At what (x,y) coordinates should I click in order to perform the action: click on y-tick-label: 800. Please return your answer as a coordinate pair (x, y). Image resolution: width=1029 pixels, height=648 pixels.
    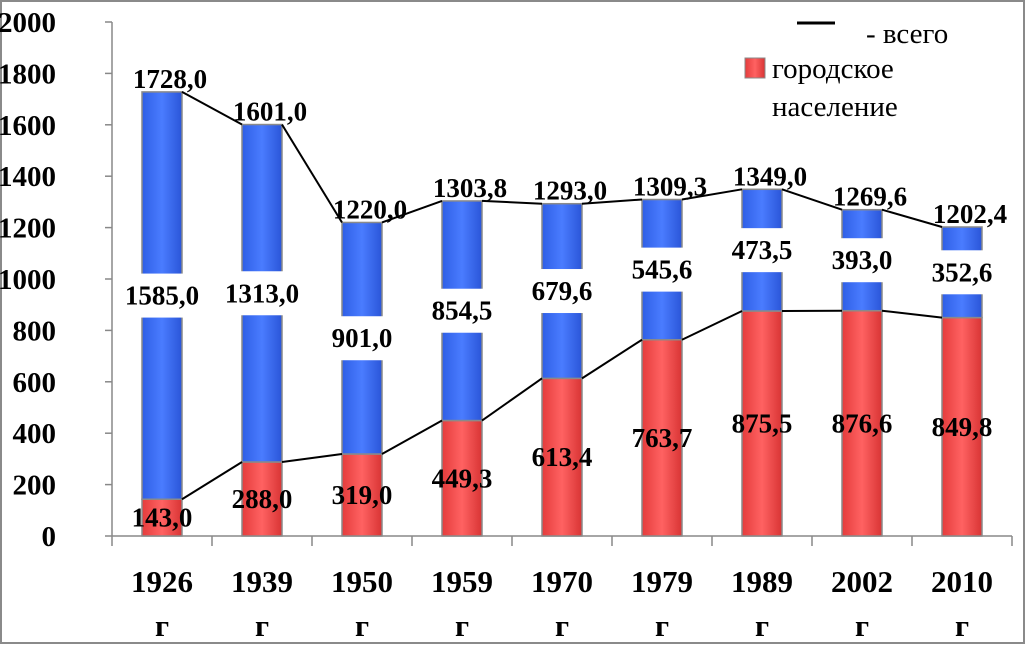
    Looking at the image, I should click on (35, 331).